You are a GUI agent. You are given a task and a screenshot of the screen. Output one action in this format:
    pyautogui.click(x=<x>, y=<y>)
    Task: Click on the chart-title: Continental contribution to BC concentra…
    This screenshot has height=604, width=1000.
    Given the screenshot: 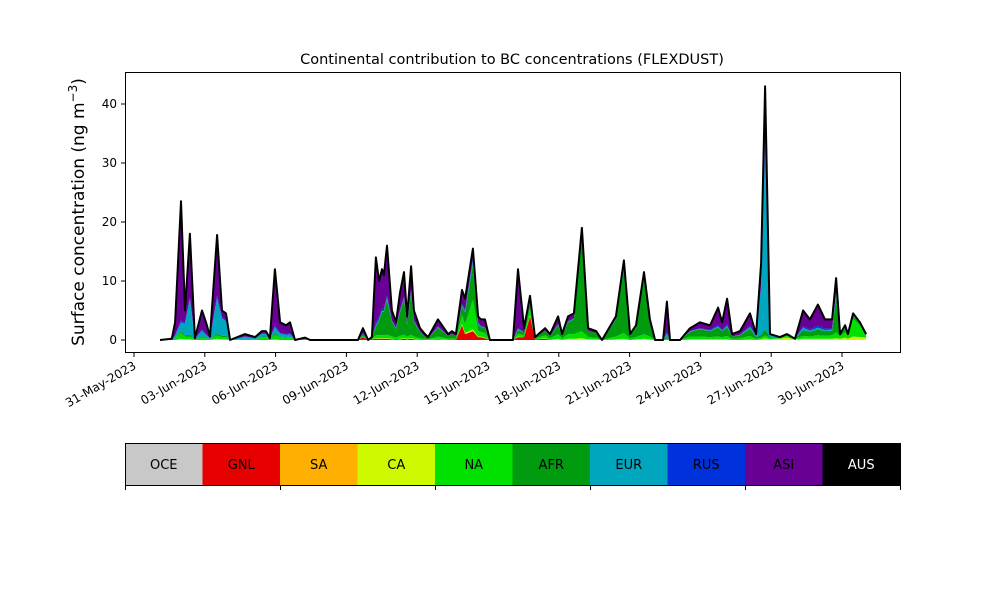 What is the action you would take?
    pyautogui.click(x=512, y=60)
    